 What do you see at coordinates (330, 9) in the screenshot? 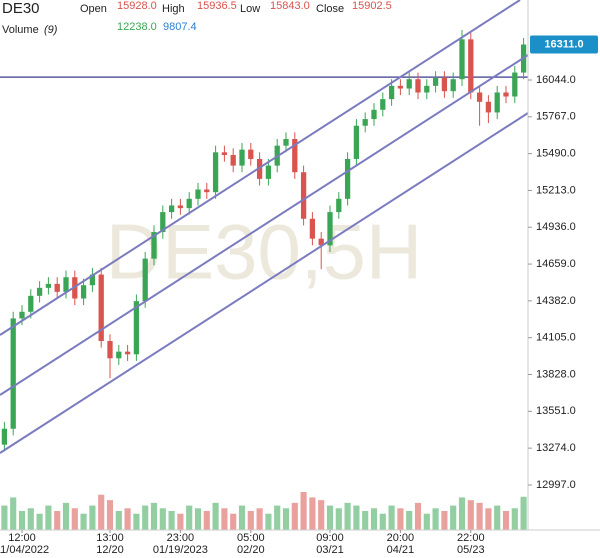
I see `ohlc-label: Close` at bounding box center [330, 9].